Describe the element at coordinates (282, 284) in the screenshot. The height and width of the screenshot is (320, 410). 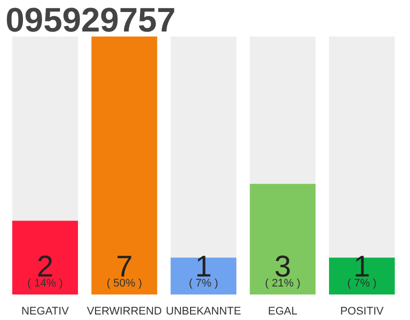
I see `annotation: ( 21% )` at that location.